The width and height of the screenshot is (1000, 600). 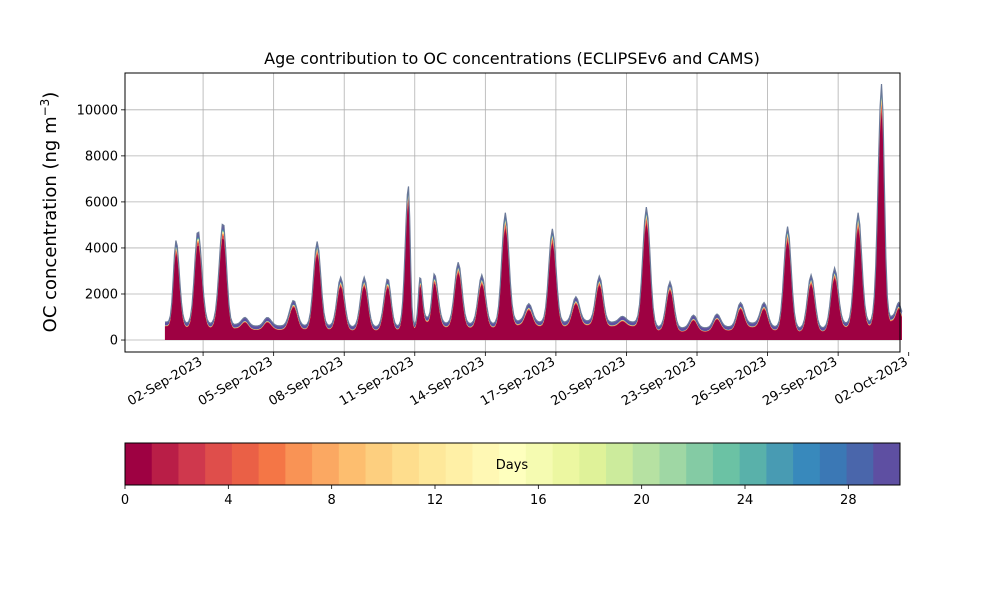 I want to click on colorbar-label: Days, so click(x=512, y=465).